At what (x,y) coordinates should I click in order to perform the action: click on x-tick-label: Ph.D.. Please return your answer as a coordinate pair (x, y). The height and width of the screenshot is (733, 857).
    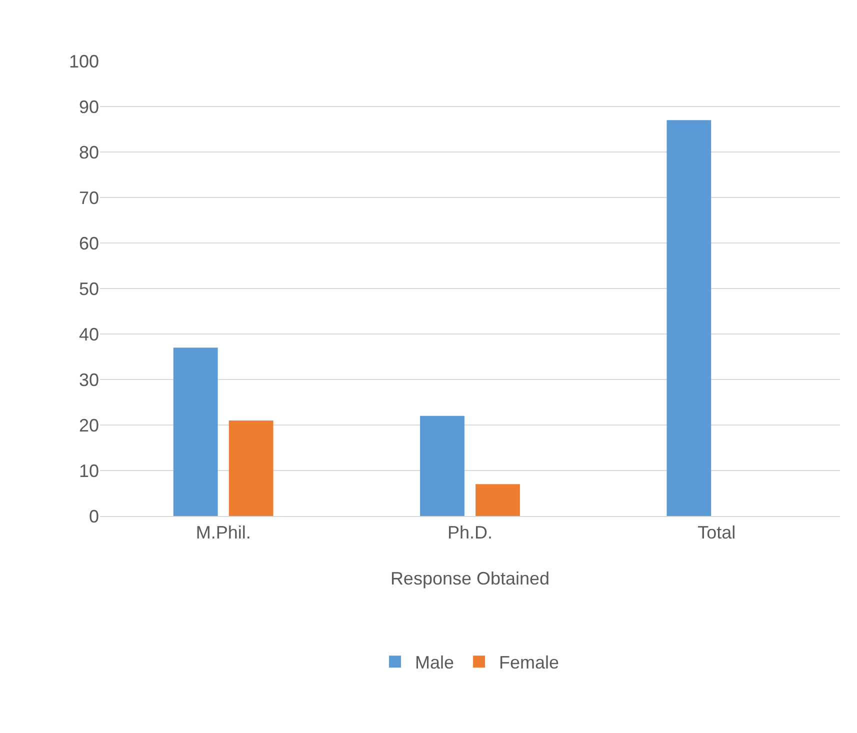
    Looking at the image, I should click on (470, 532).